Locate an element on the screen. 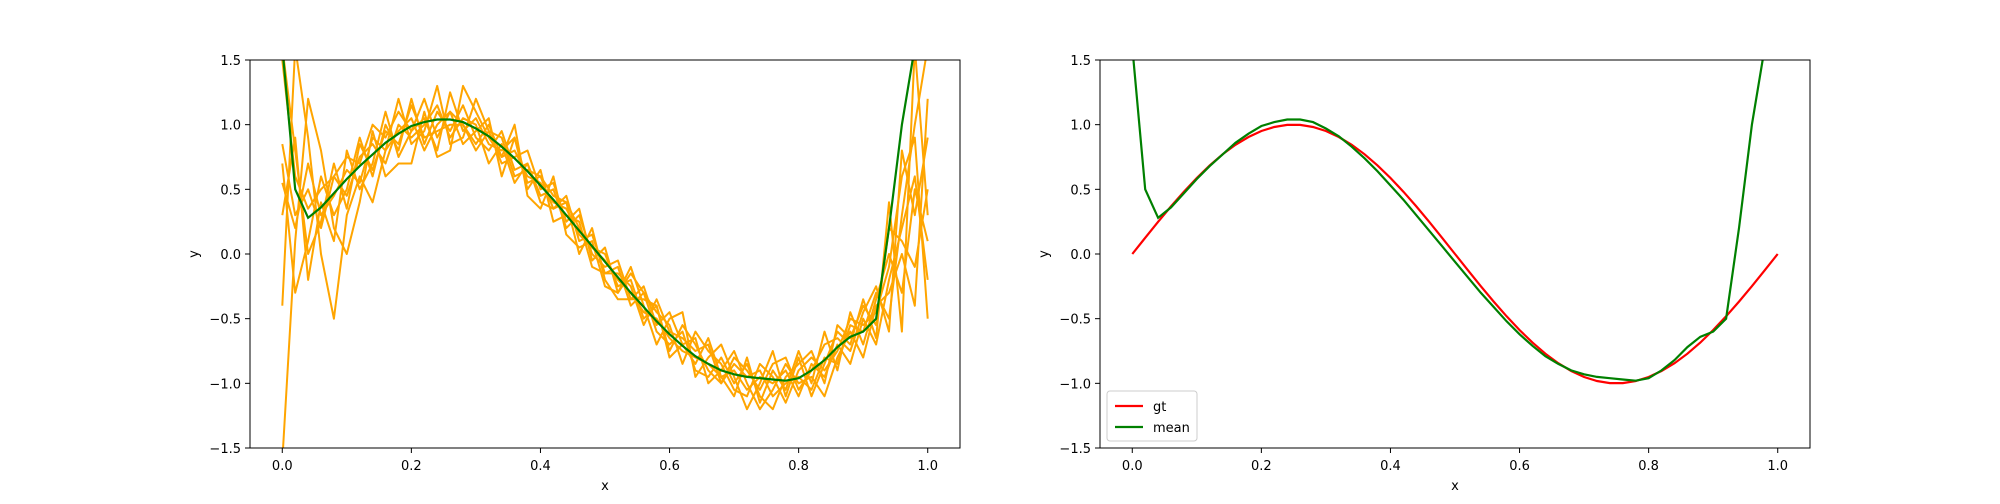 This screenshot has height=504, width=2000. legend-label-gt: gt is located at coordinates (1159, 407).